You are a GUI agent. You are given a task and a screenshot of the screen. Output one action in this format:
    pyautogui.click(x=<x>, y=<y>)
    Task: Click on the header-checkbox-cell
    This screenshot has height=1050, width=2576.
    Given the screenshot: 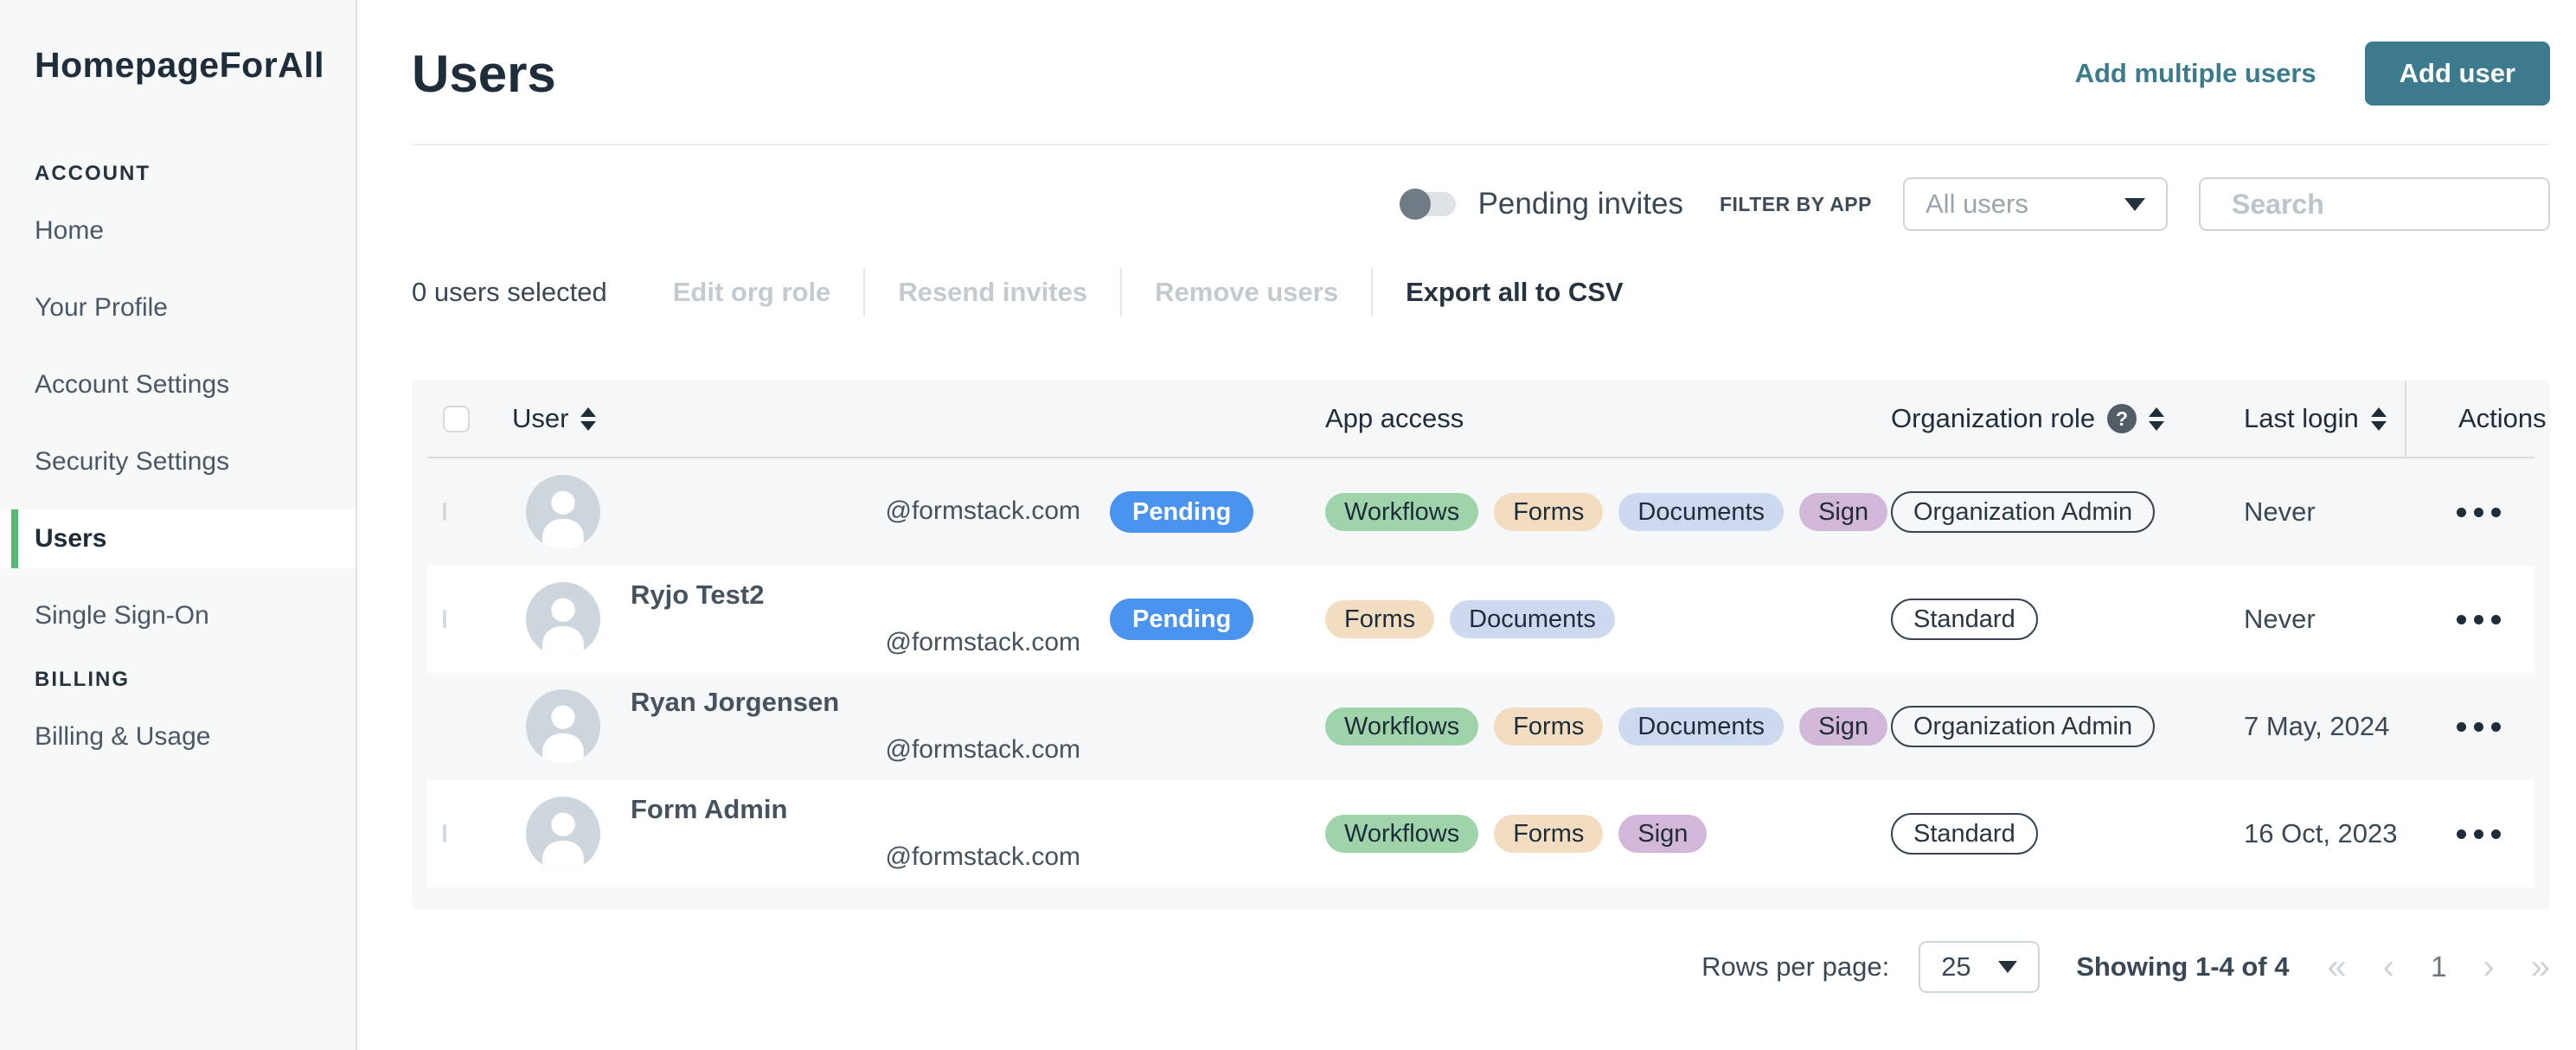 What is the action you would take?
    pyautogui.click(x=469, y=419)
    